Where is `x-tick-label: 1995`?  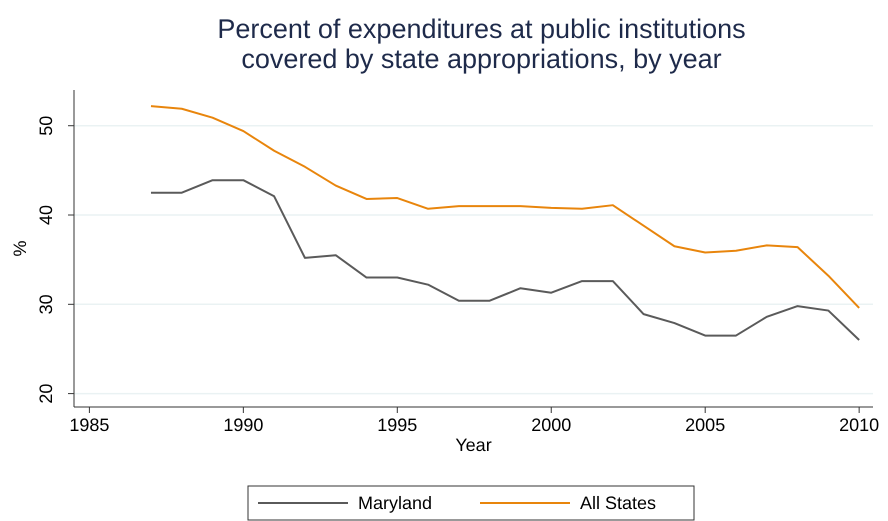
x-tick-label: 1995 is located at coordinates (397, 425).